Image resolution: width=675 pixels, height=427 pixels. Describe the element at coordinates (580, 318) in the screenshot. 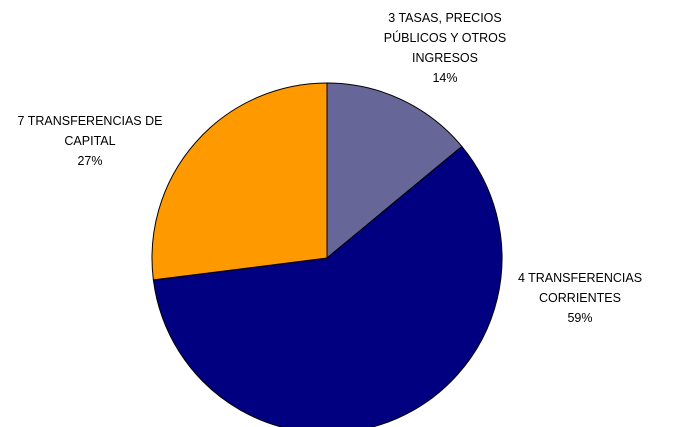

I see `value-label: 59%` at that location.